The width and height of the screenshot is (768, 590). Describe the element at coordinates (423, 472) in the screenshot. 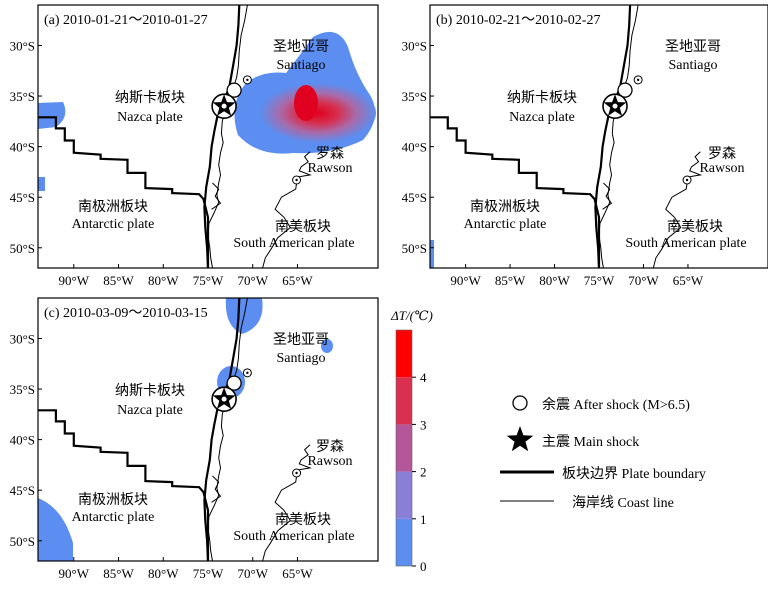

I see `colorbar-tick-label: 2` at that location.